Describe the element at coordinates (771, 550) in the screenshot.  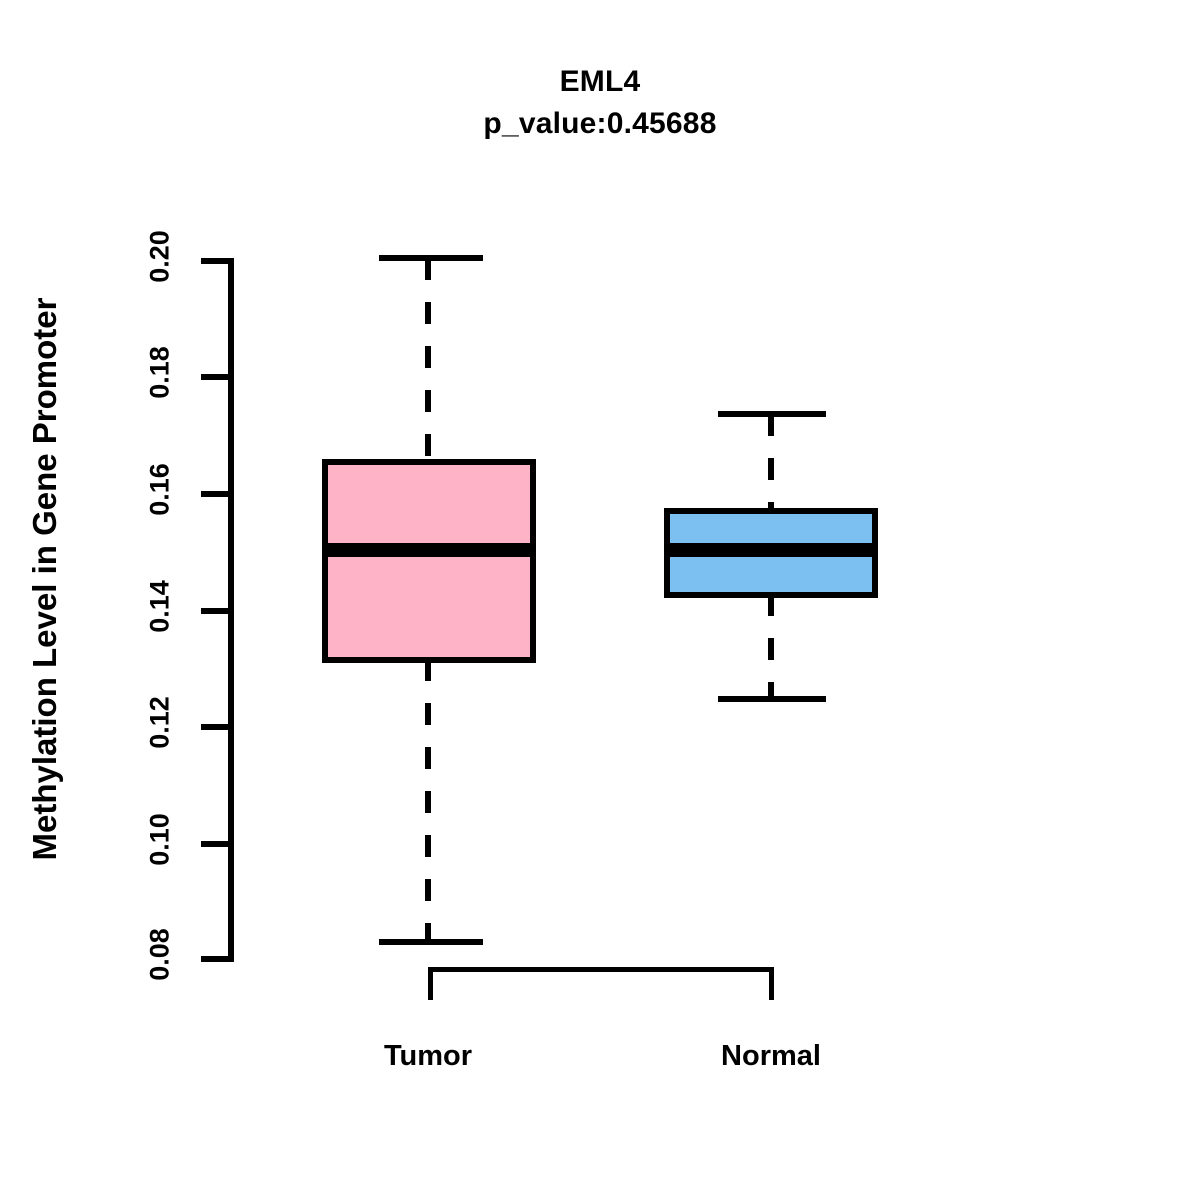
I see `median-line-normal` at that location.